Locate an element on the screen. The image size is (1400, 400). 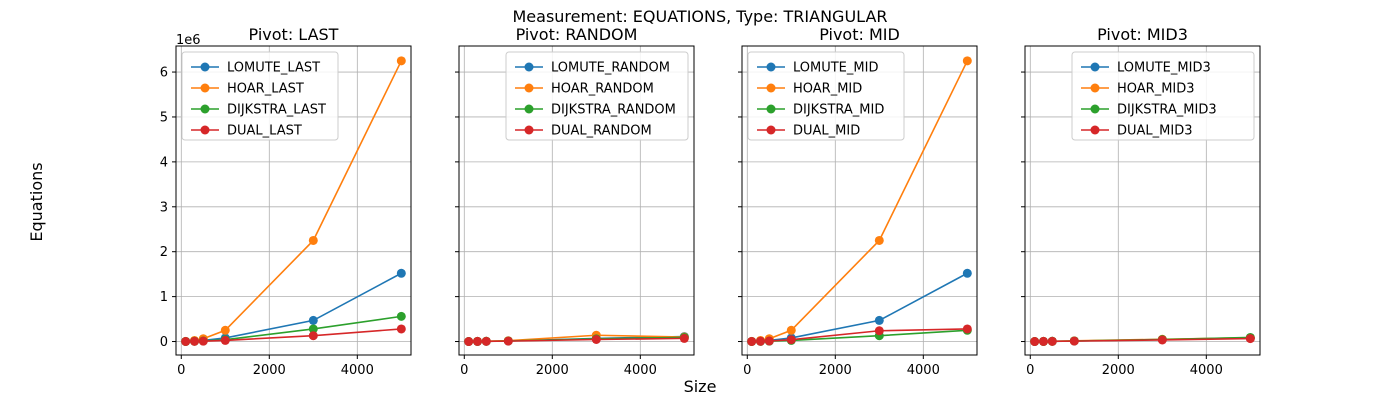
y-tick-label: 1 is located at coordinates (164, 297).